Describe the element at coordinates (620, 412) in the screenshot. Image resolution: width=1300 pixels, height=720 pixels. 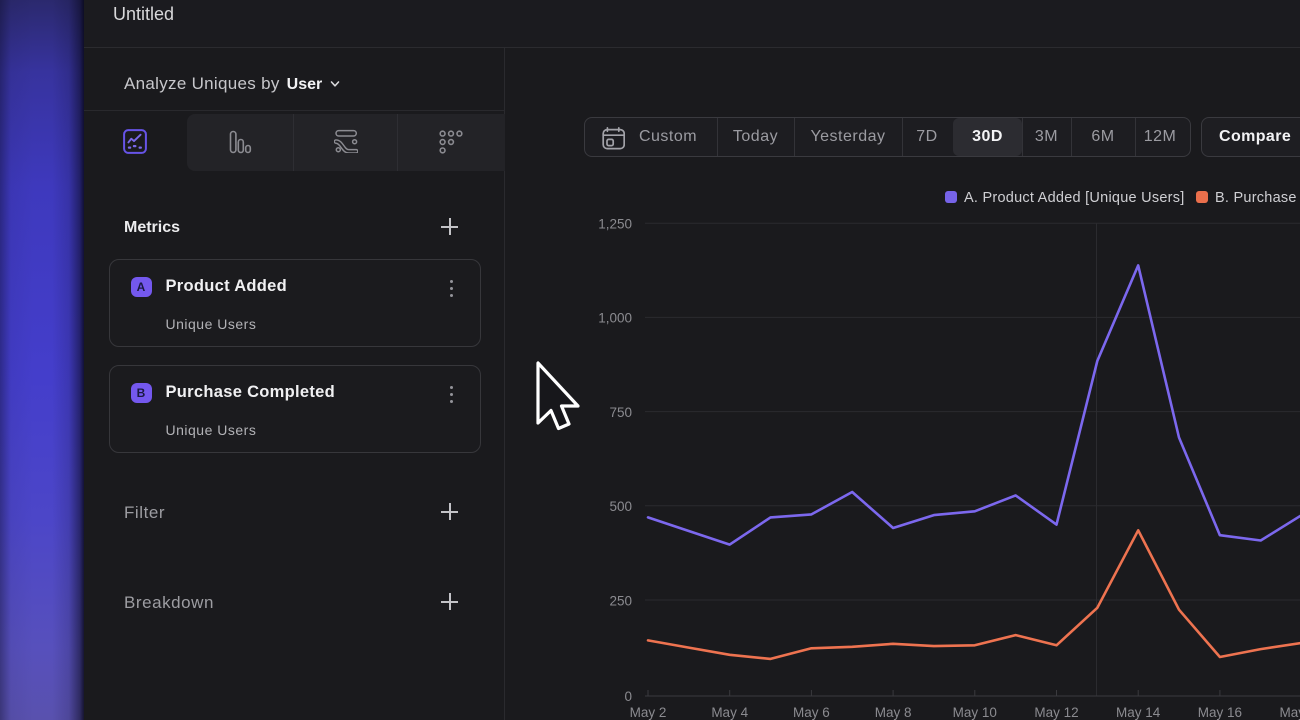
I see `svg-text: 750` at that location.